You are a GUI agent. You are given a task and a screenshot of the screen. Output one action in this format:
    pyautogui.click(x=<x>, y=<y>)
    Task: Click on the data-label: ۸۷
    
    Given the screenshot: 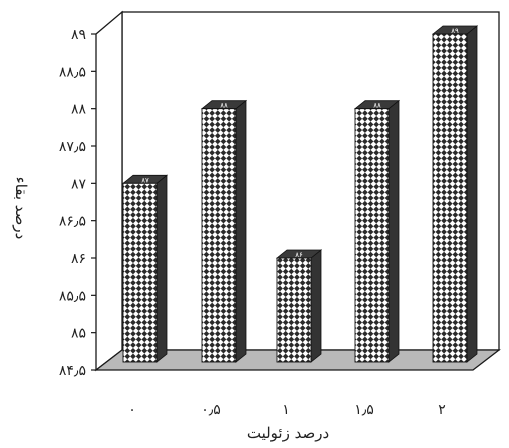 What is the action you would take?
    pyautogui.click(x=145, y=180)
    